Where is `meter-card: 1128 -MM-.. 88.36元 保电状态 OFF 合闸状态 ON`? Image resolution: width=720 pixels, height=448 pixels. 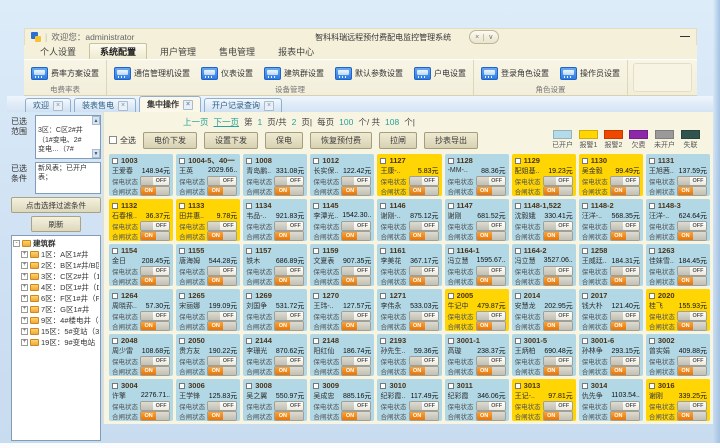
meter-card: 1128 -MM-.. 88.36元 保电状态 OFF 合闸状态 ON is located at coordinates (476, 175).